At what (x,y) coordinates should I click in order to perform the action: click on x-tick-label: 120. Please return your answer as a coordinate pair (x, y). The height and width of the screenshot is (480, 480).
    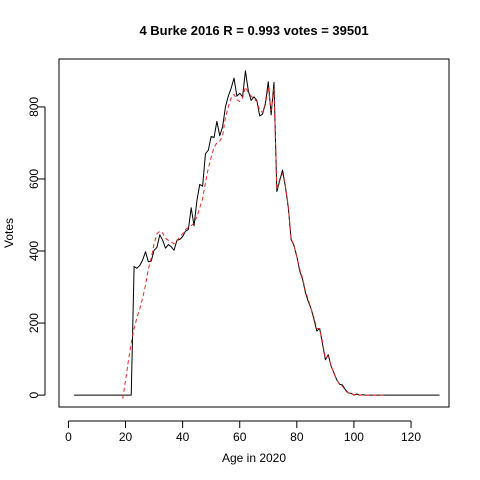
    Looking at the image, I should click on (411, 437).